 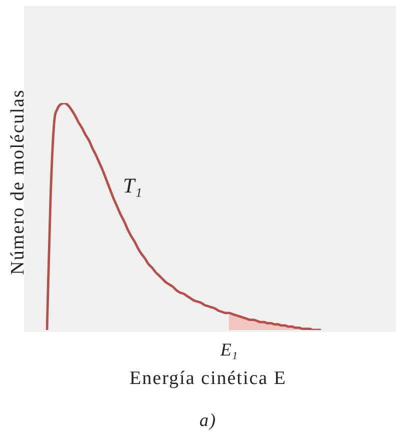 I want to click on text: a), so click(x=208, y=420).